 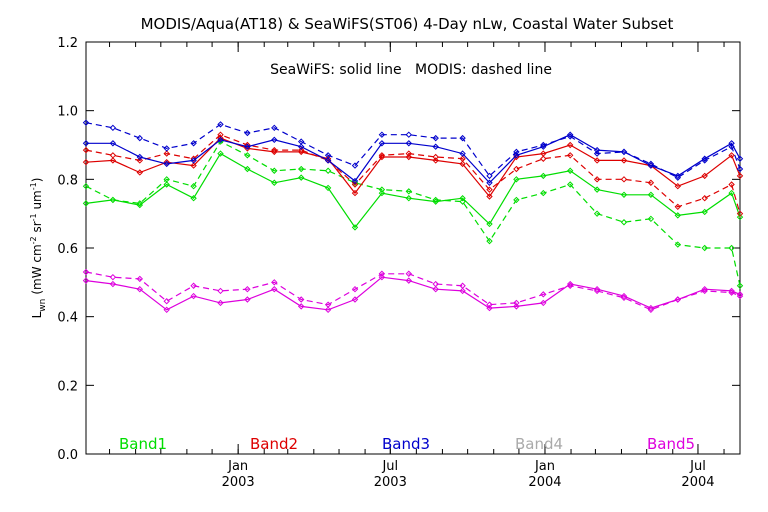 I want to click on band-label-4: Band4, so click(x=539, y=444).